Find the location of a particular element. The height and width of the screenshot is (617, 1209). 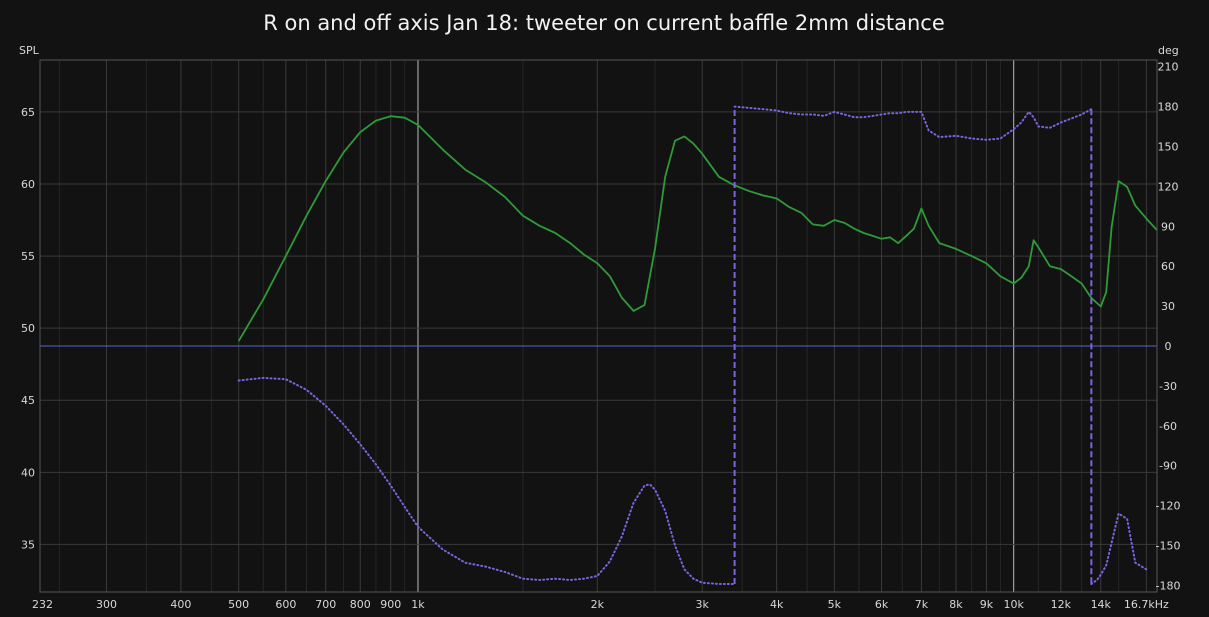

y-right-tick-label: -180 is located at coordinates (1168, 585).